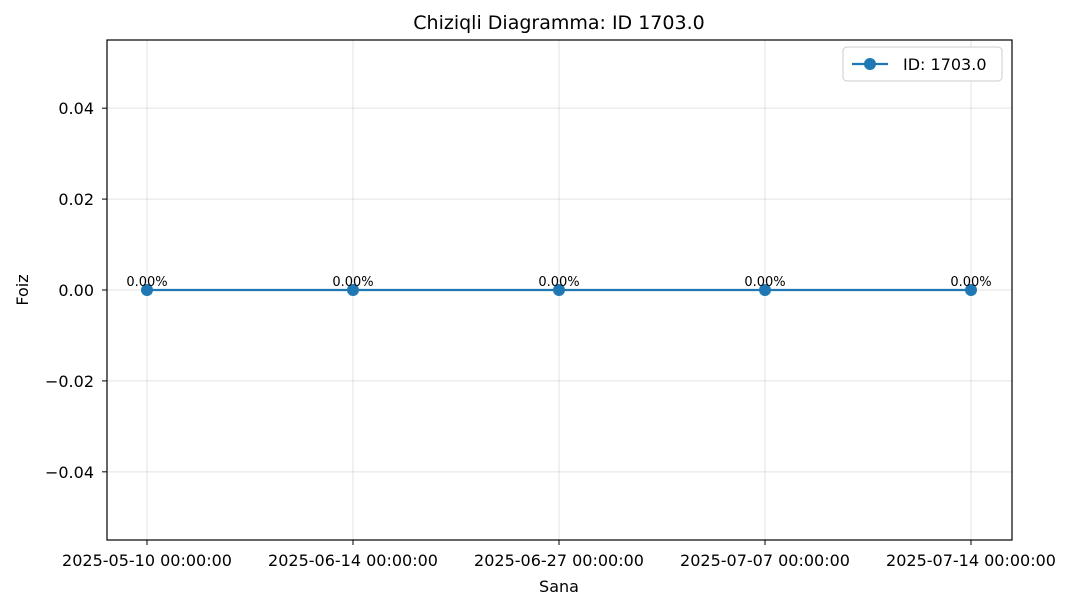  I want to click on data-label-1: 0.00%, so click(352, 282).